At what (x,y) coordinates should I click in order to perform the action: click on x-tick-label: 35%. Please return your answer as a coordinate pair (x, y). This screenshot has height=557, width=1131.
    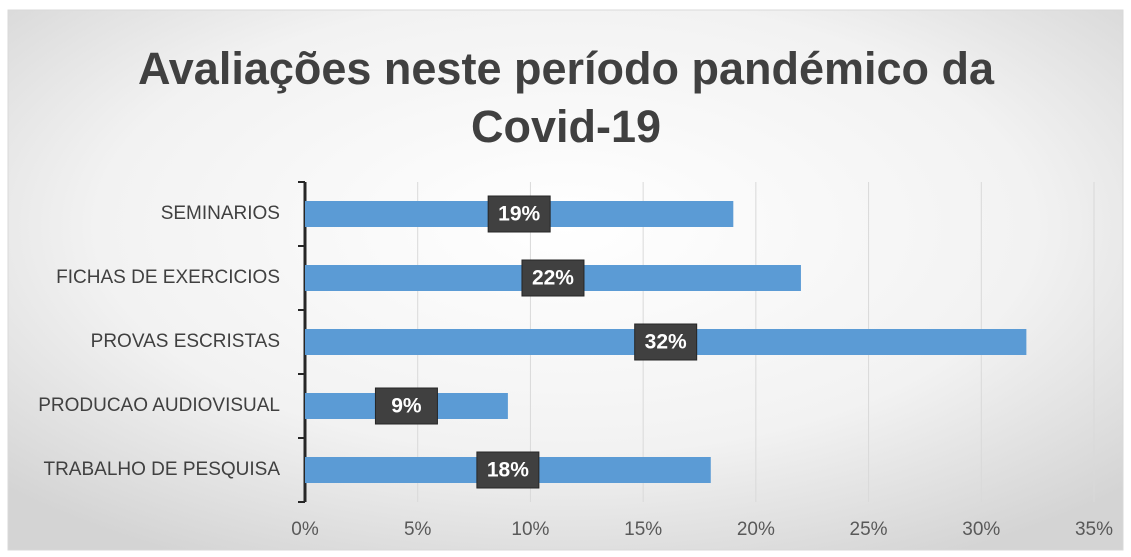
    Looking at the image, I should click on (1094, 529).